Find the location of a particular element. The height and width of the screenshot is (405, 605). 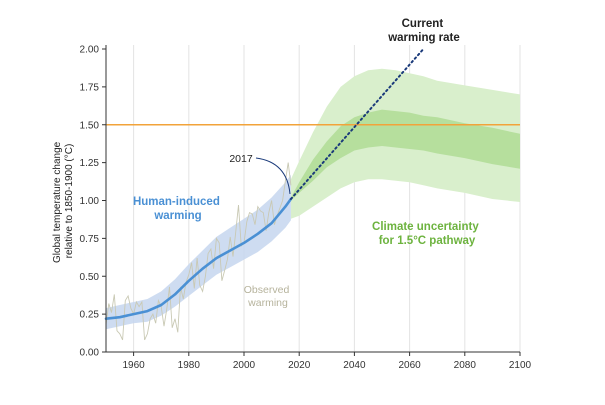

x-tick-label: 2000 is located at coordinates (244, 365).